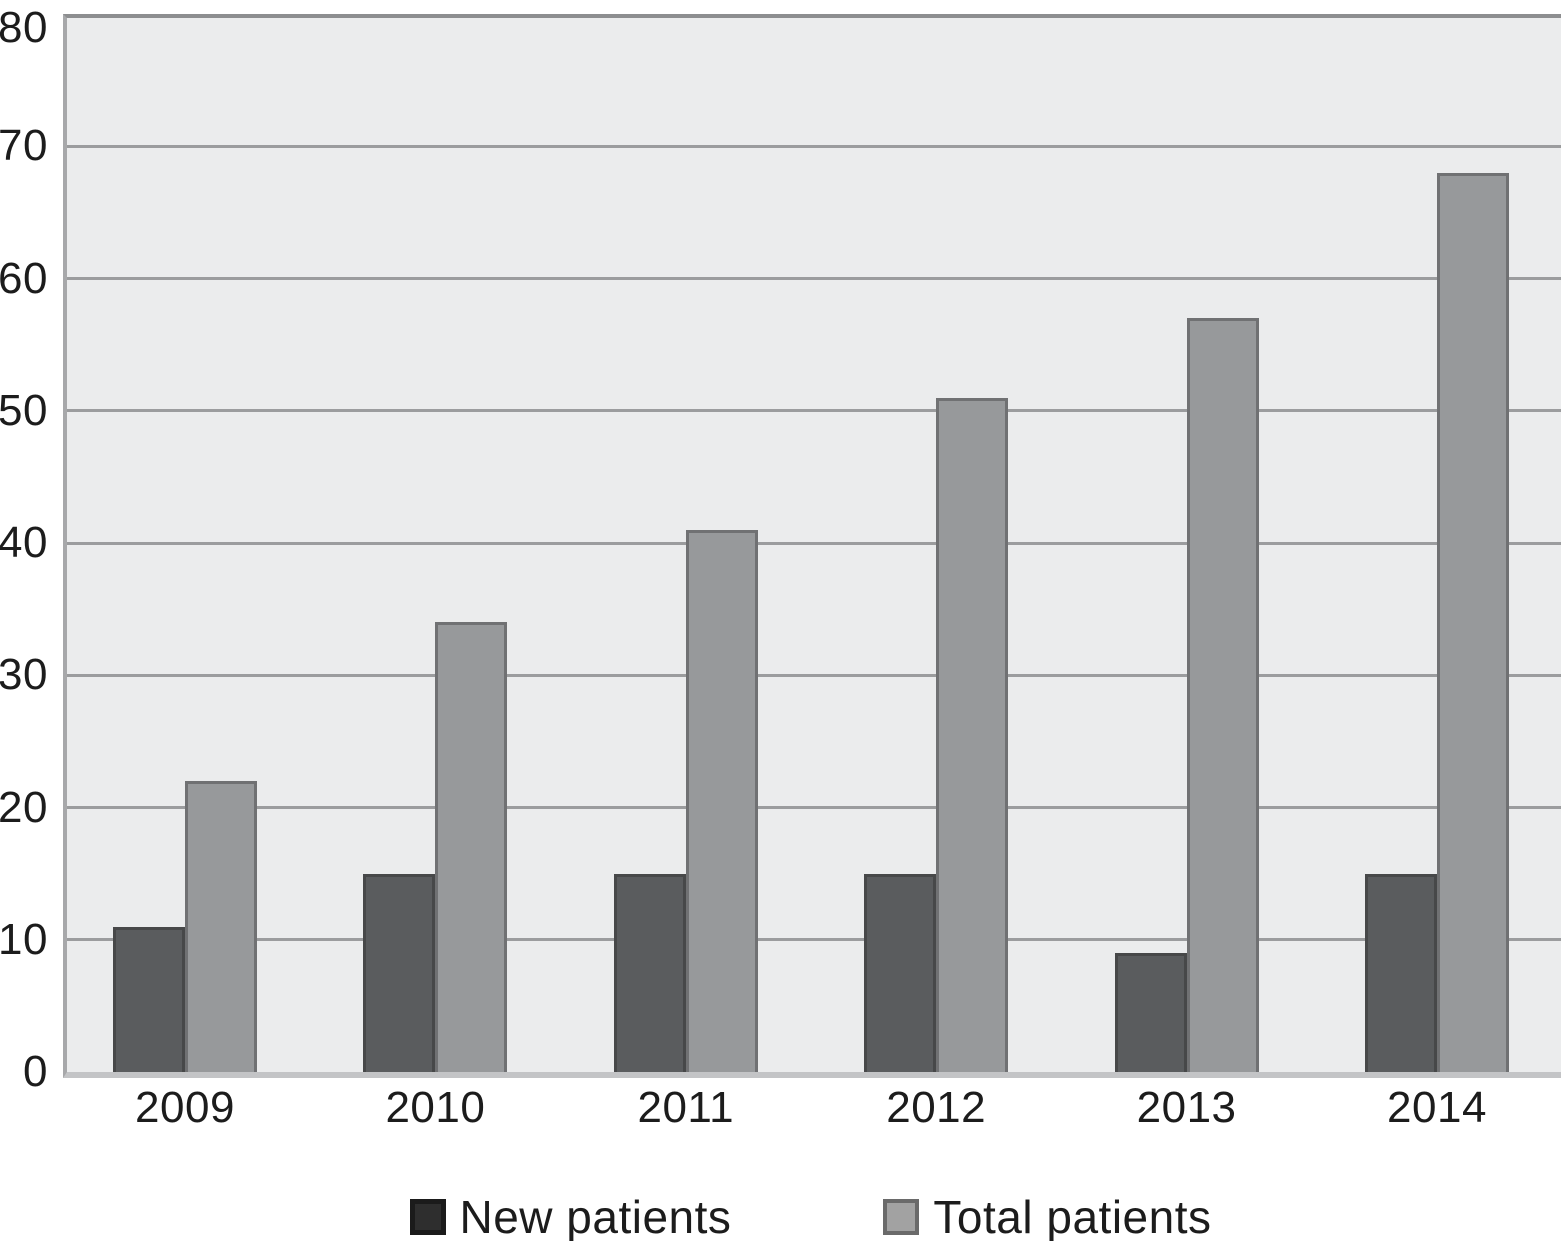 This screenshot has height=1241, width=1561. What do you see at coordinates (649, 972) in the screenshot?
I see `bar-new-patients-2011` at bounding box center [649, 972].